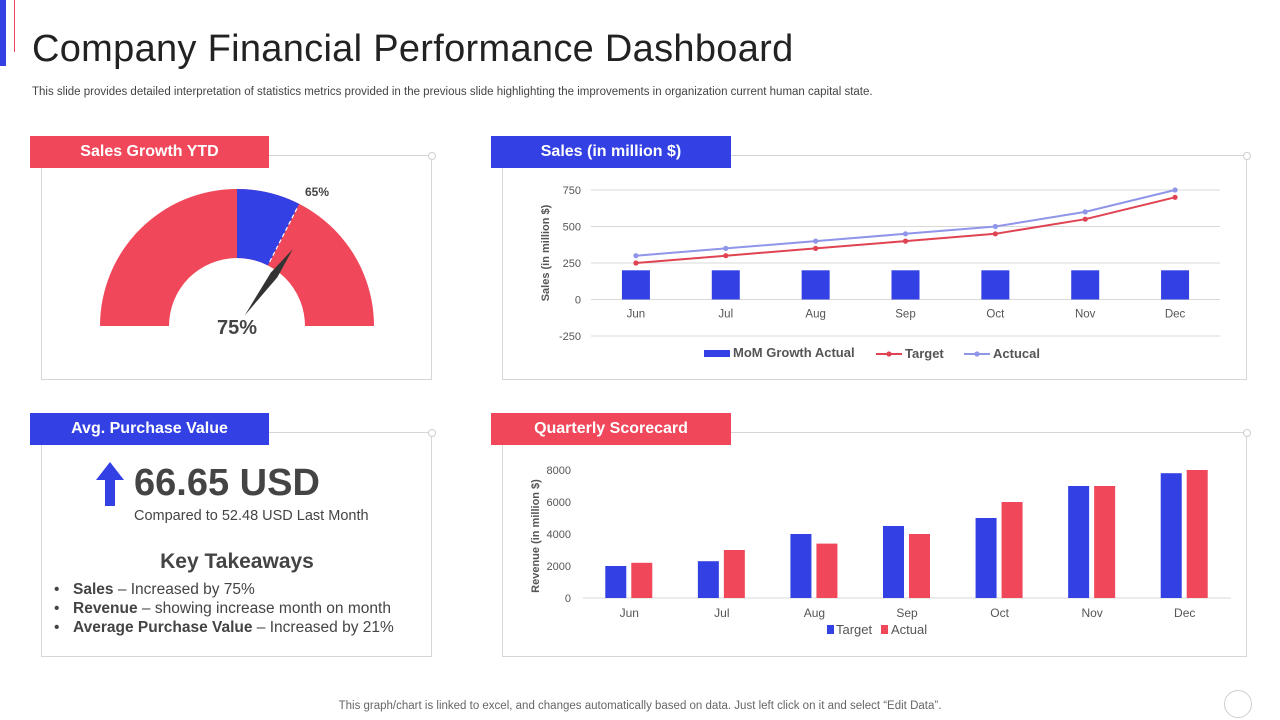 The image size is (1280, 720). Describe the element at coordinates (559, 567) in the screenshot. I see `y-tick-label: 2000` at that location.